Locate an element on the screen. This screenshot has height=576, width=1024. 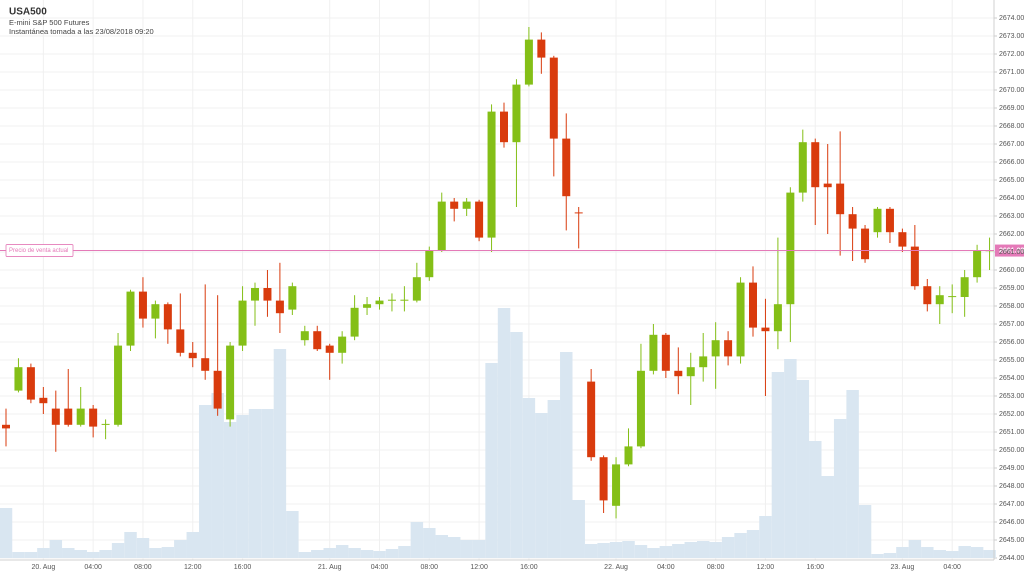
y-tick-label: 2669.00 is located at coordinates (1011, 108).